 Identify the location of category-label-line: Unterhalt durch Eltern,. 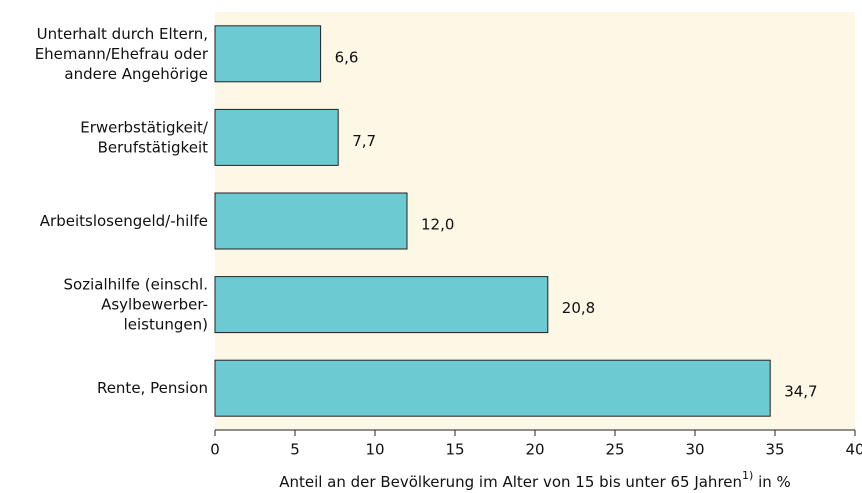
(122, 33).